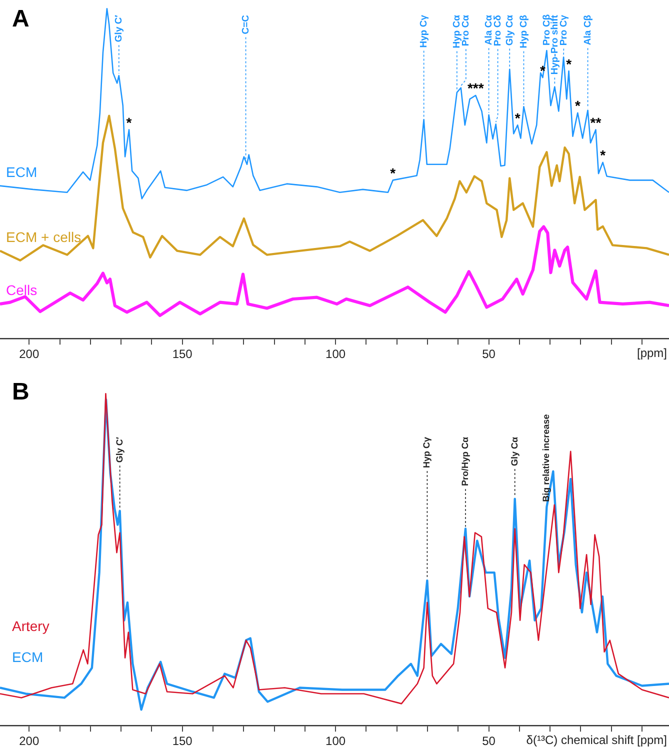  Describe the element at coordinates (546, 458) in the screenshot. I see `annotation: Big relative increase` at that location.